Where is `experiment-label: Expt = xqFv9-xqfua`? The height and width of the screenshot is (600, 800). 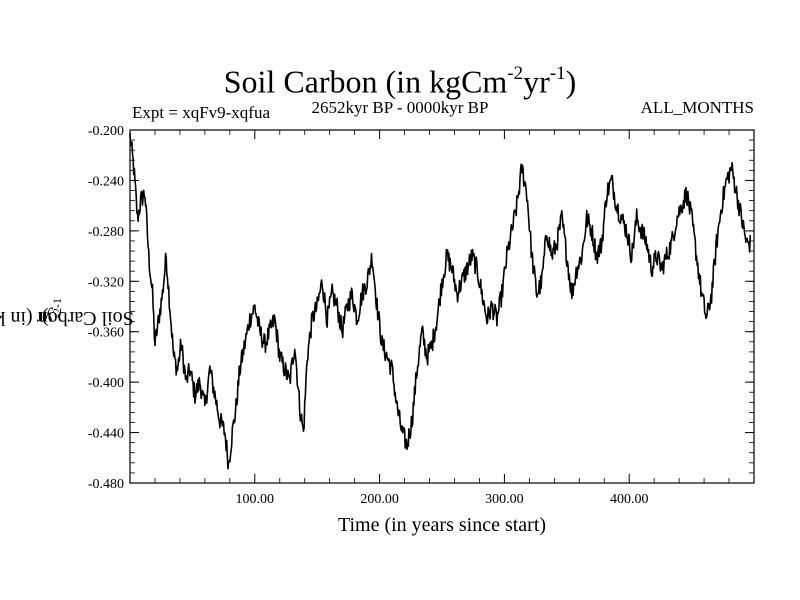
experiment-label: Expt = xqFv9-xqfua is located at coordinates (201, 112).